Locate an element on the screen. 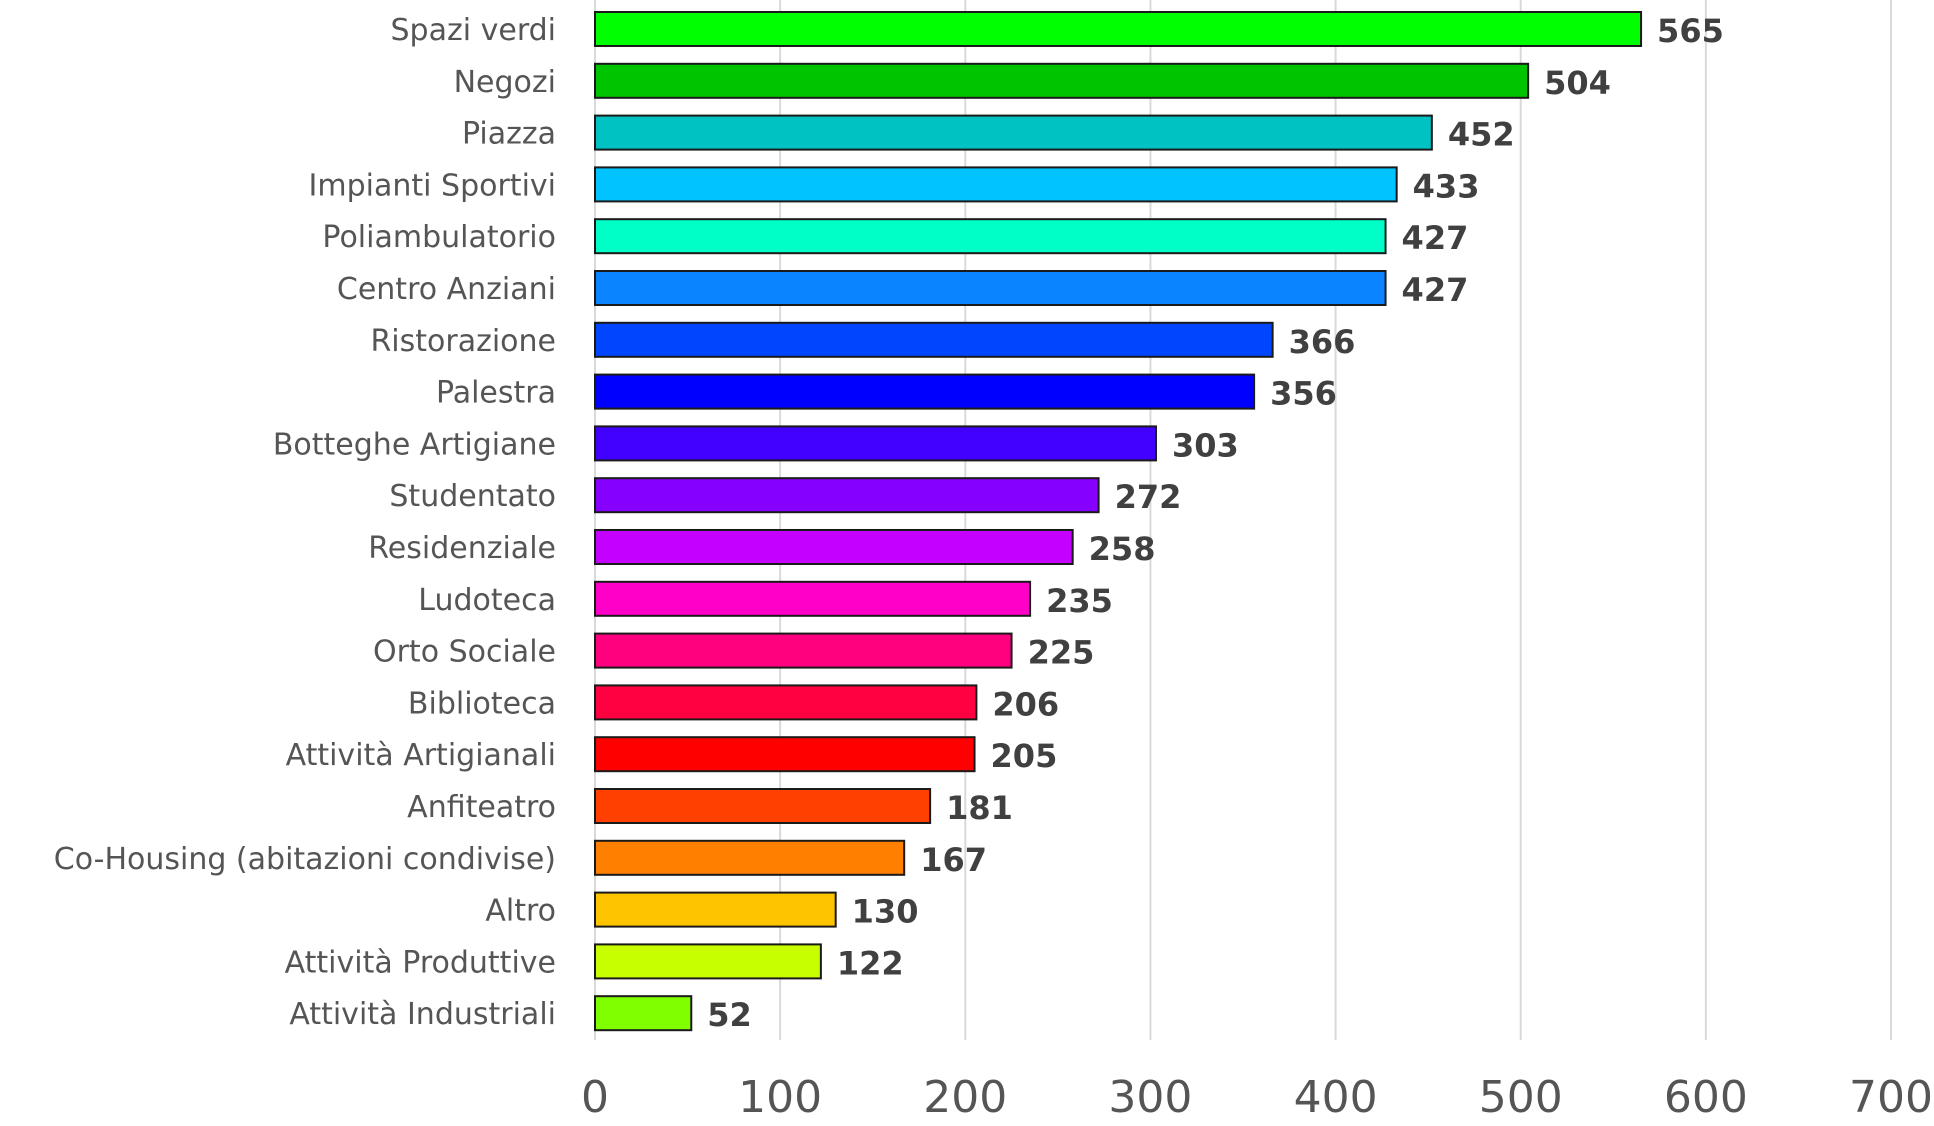 The image size is (1934, 1126). category-label: Residenziale is located at coordinates (462, 548).